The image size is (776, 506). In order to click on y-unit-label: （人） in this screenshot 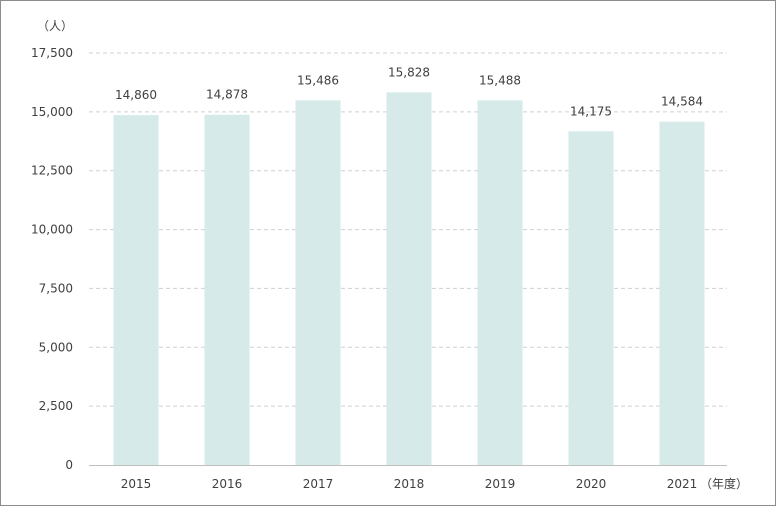, I will do `click(55, 26)`.